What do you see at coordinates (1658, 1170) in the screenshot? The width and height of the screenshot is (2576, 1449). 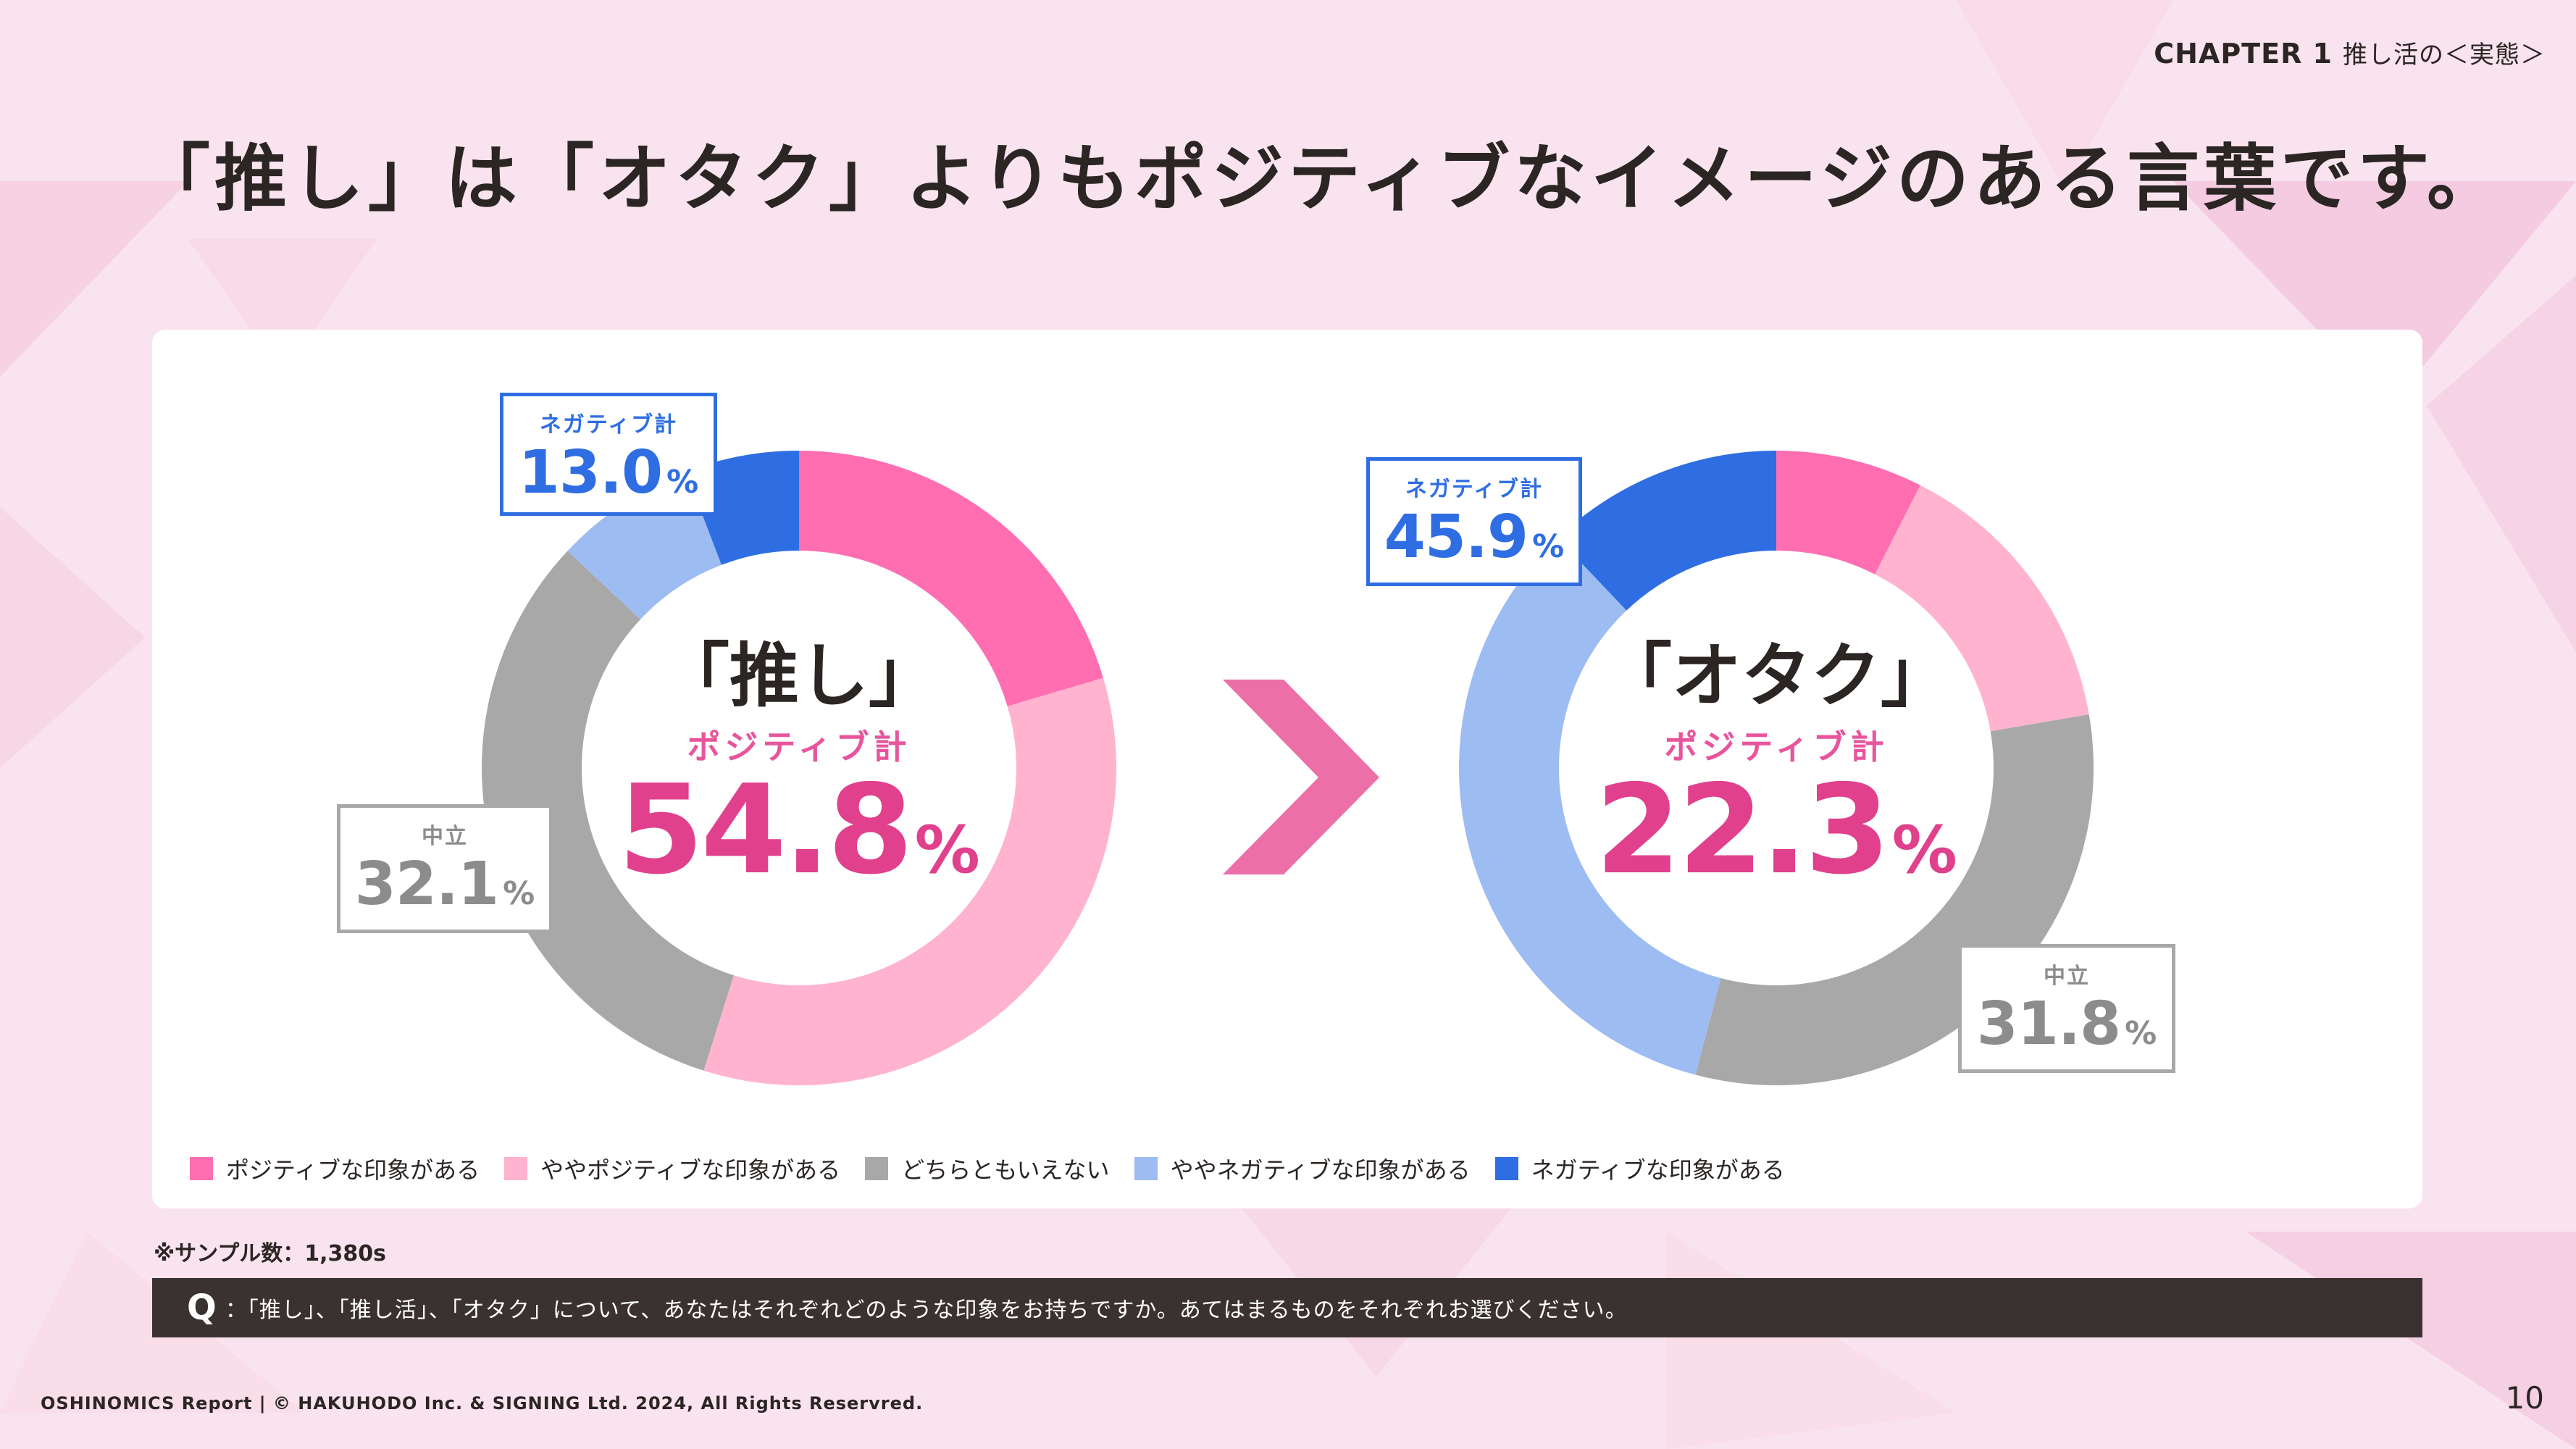 I see `legend-label: ネガティブな印象がある` at bounding box center [1658, 1170].